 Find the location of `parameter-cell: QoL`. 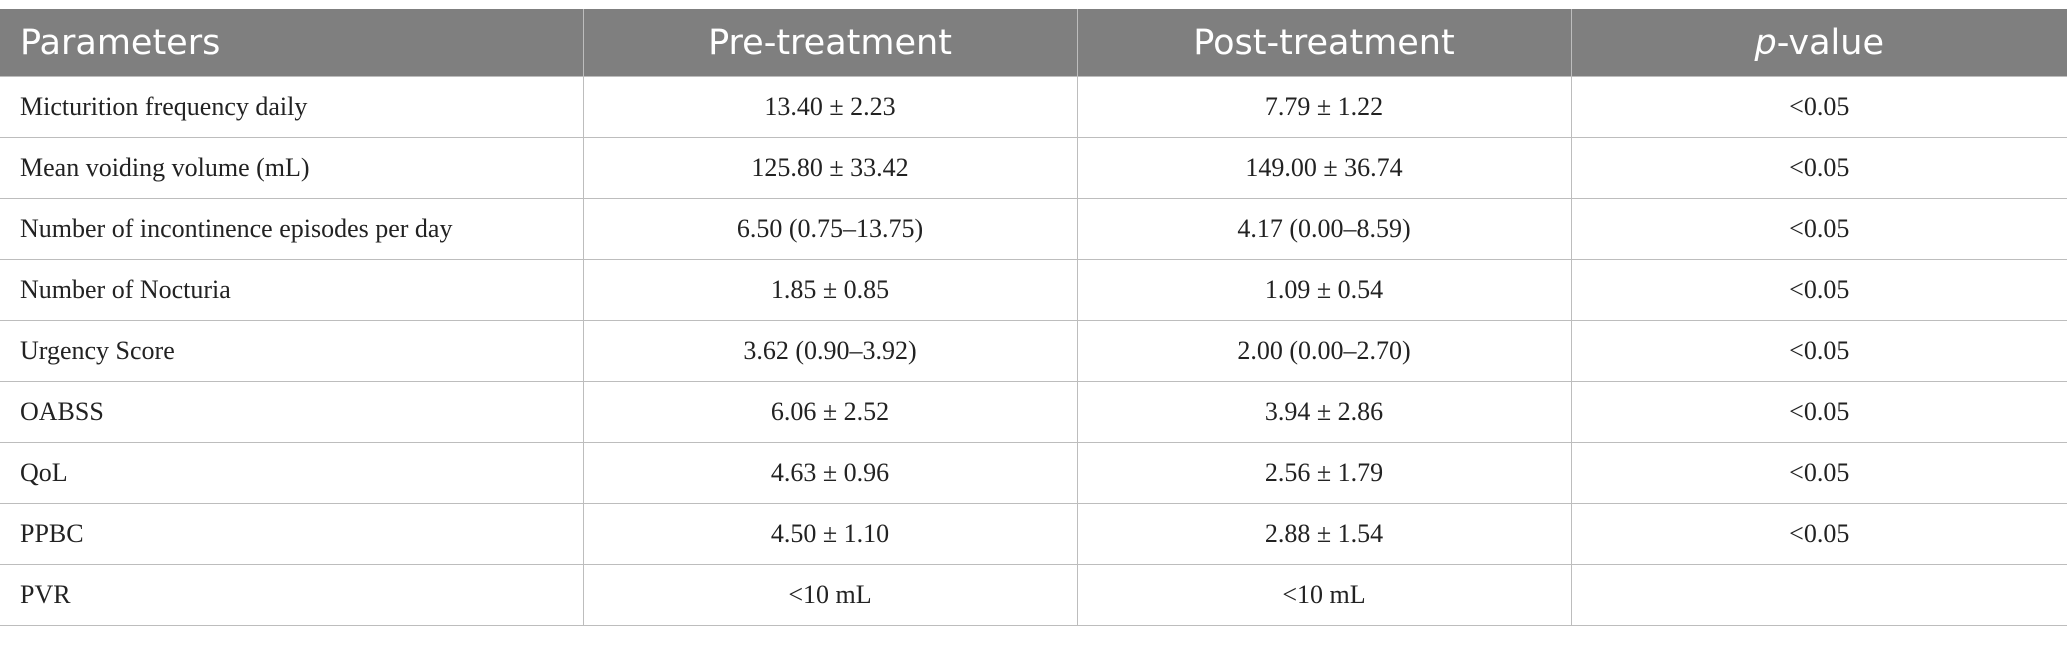

parameter-cell: QoL is located at coordinates (292, 473).